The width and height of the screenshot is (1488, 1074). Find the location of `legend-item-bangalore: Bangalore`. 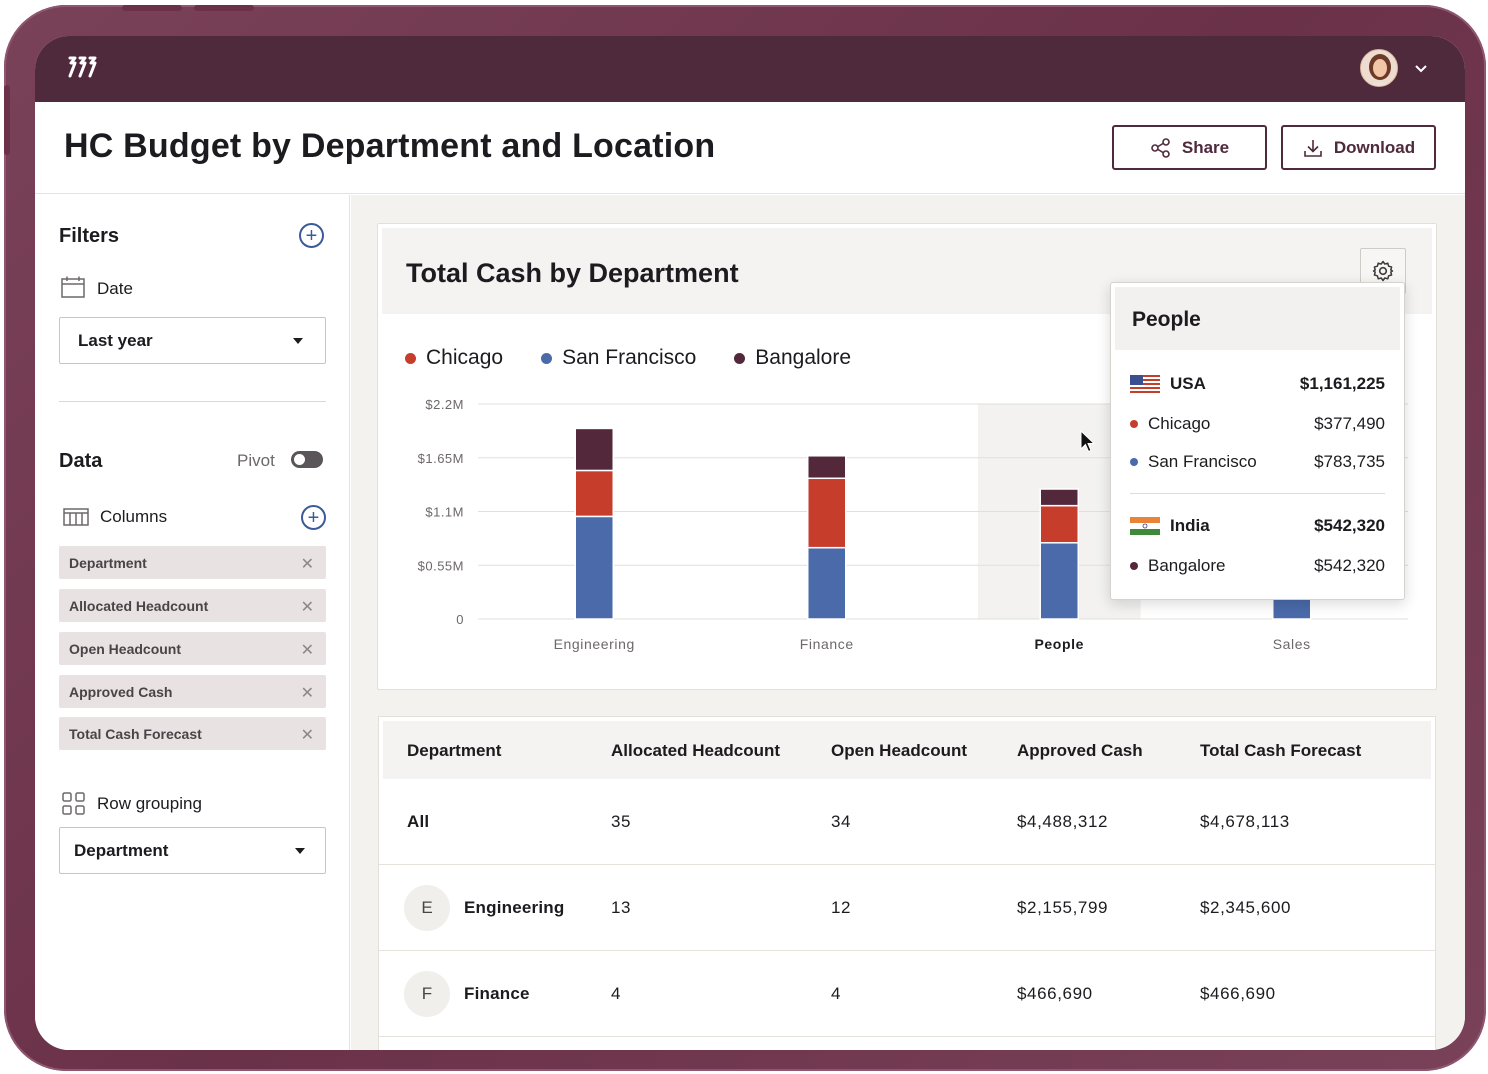

legend-item-bangalore: Bangalore is located at coordinates (792, 358).